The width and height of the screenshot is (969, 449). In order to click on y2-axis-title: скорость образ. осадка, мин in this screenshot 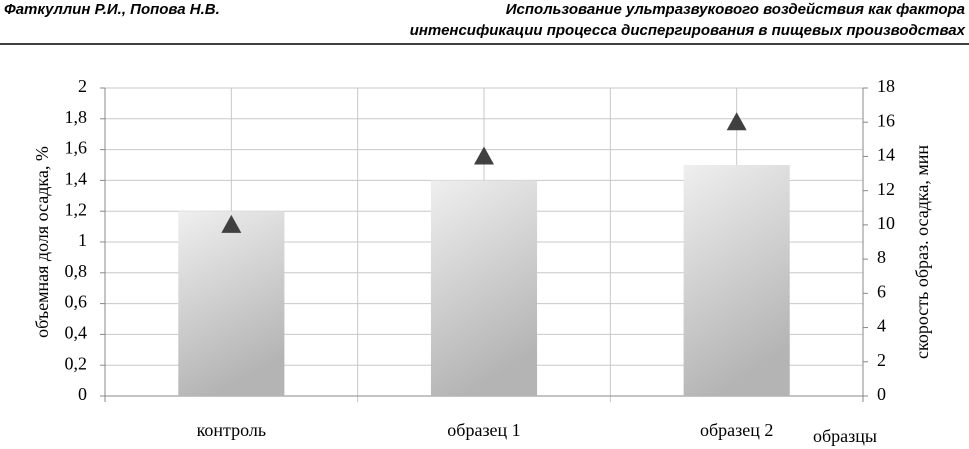, I will do `click(922, 252)`.